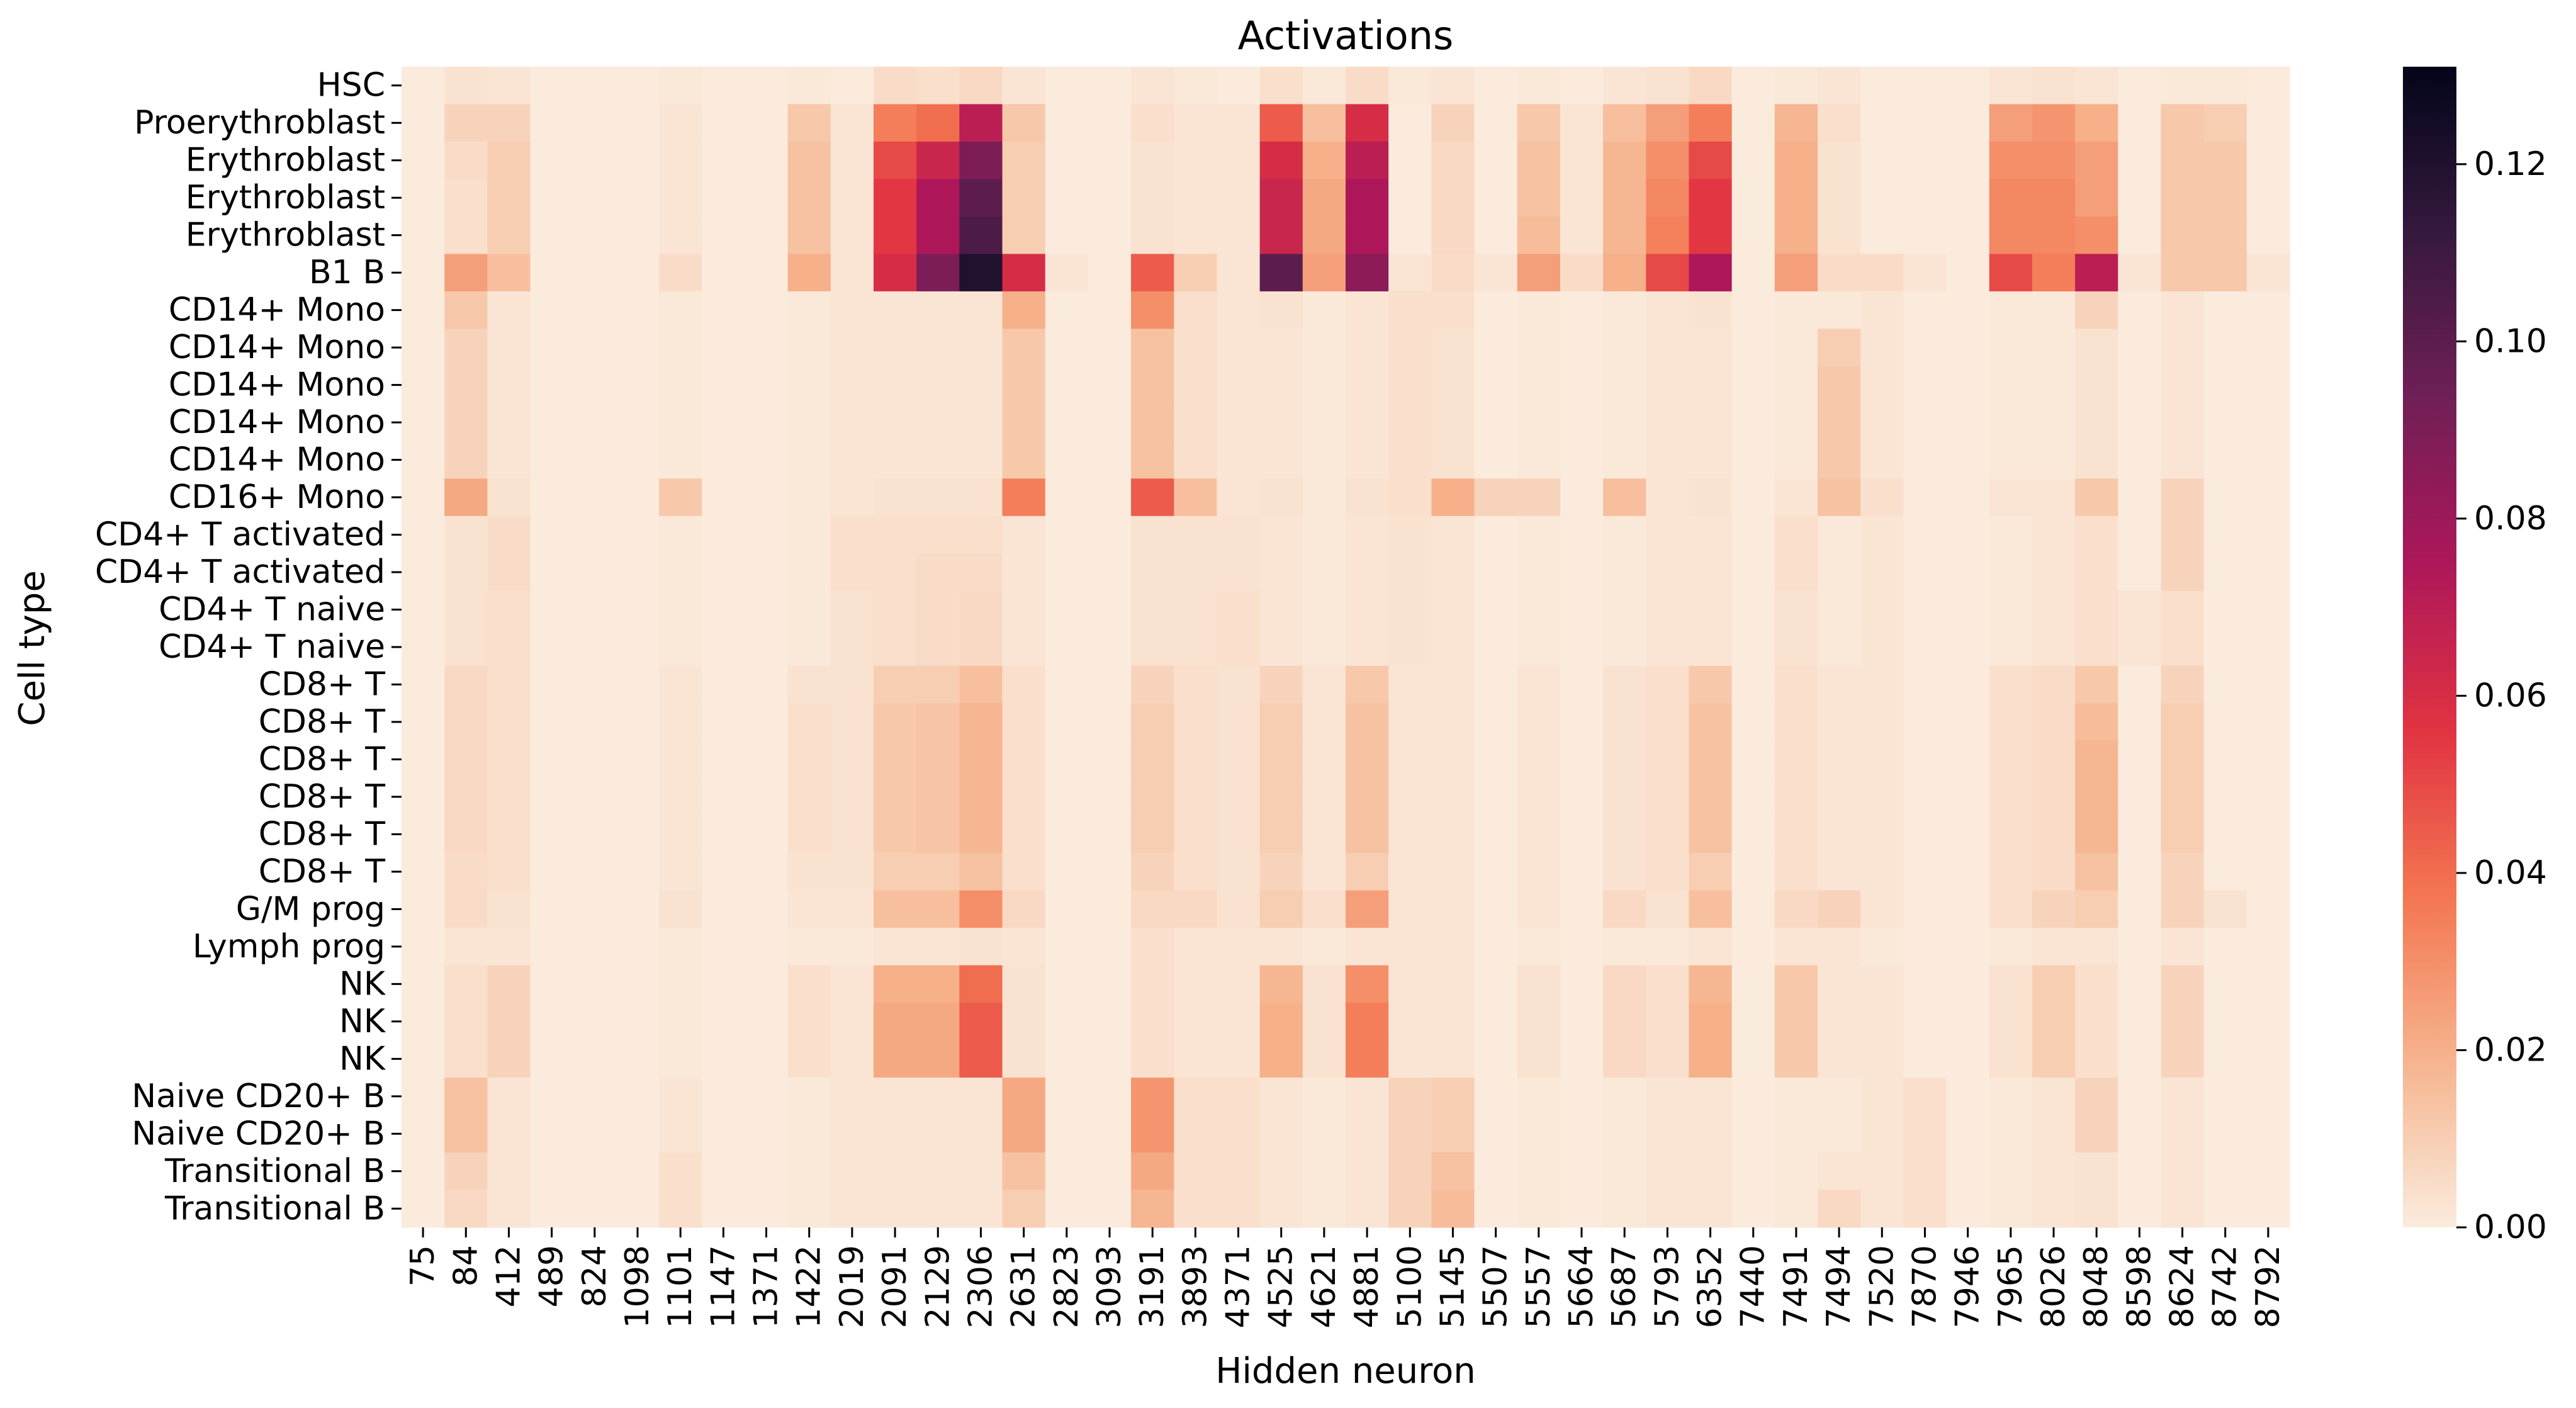 This screenshot has width=2576, height=1408. What do you see at coordinates (274, 1209) in the screenshot?
I see `y-tick-label: Transitional B` at bounding box center [274, 1209].